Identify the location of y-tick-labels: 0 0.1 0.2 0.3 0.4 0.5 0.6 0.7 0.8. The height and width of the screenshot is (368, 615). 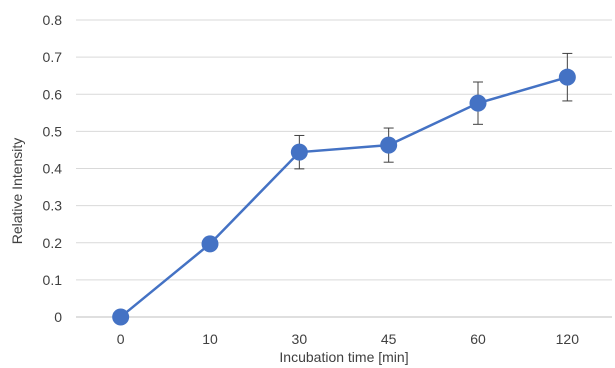
(53, 168).